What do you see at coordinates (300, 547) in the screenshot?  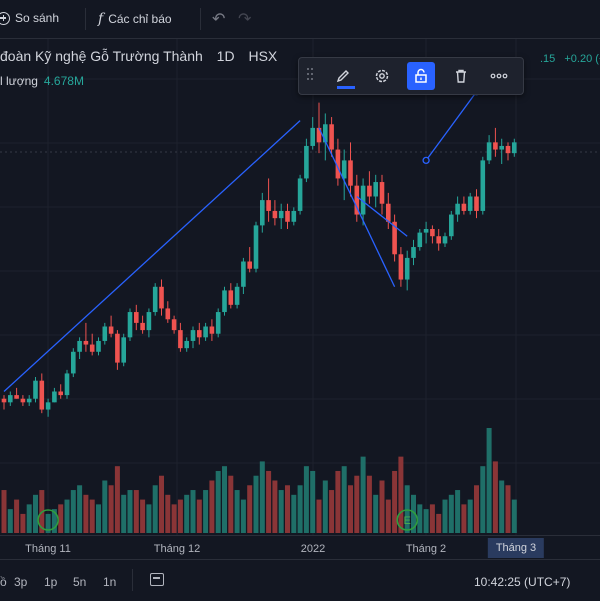 I see `time-axis: Tháng 11 Tháng 12 2022 Tháng 2 Tháng 3` at bounding box center [300, 547].